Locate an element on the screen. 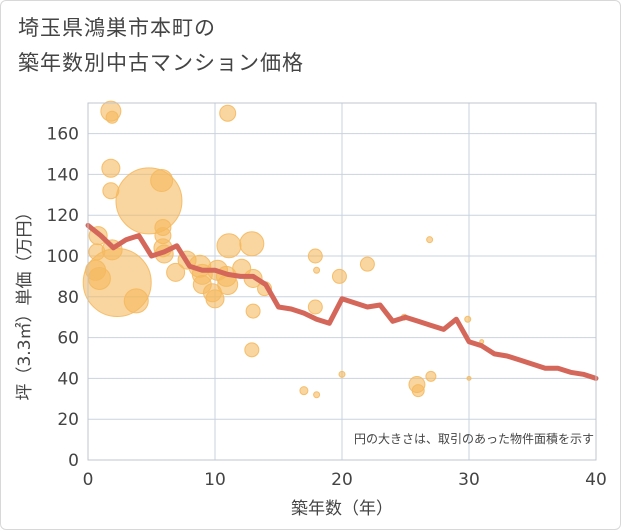  x-axis-label: 築年数（年） is located at coordinates (342, 509).